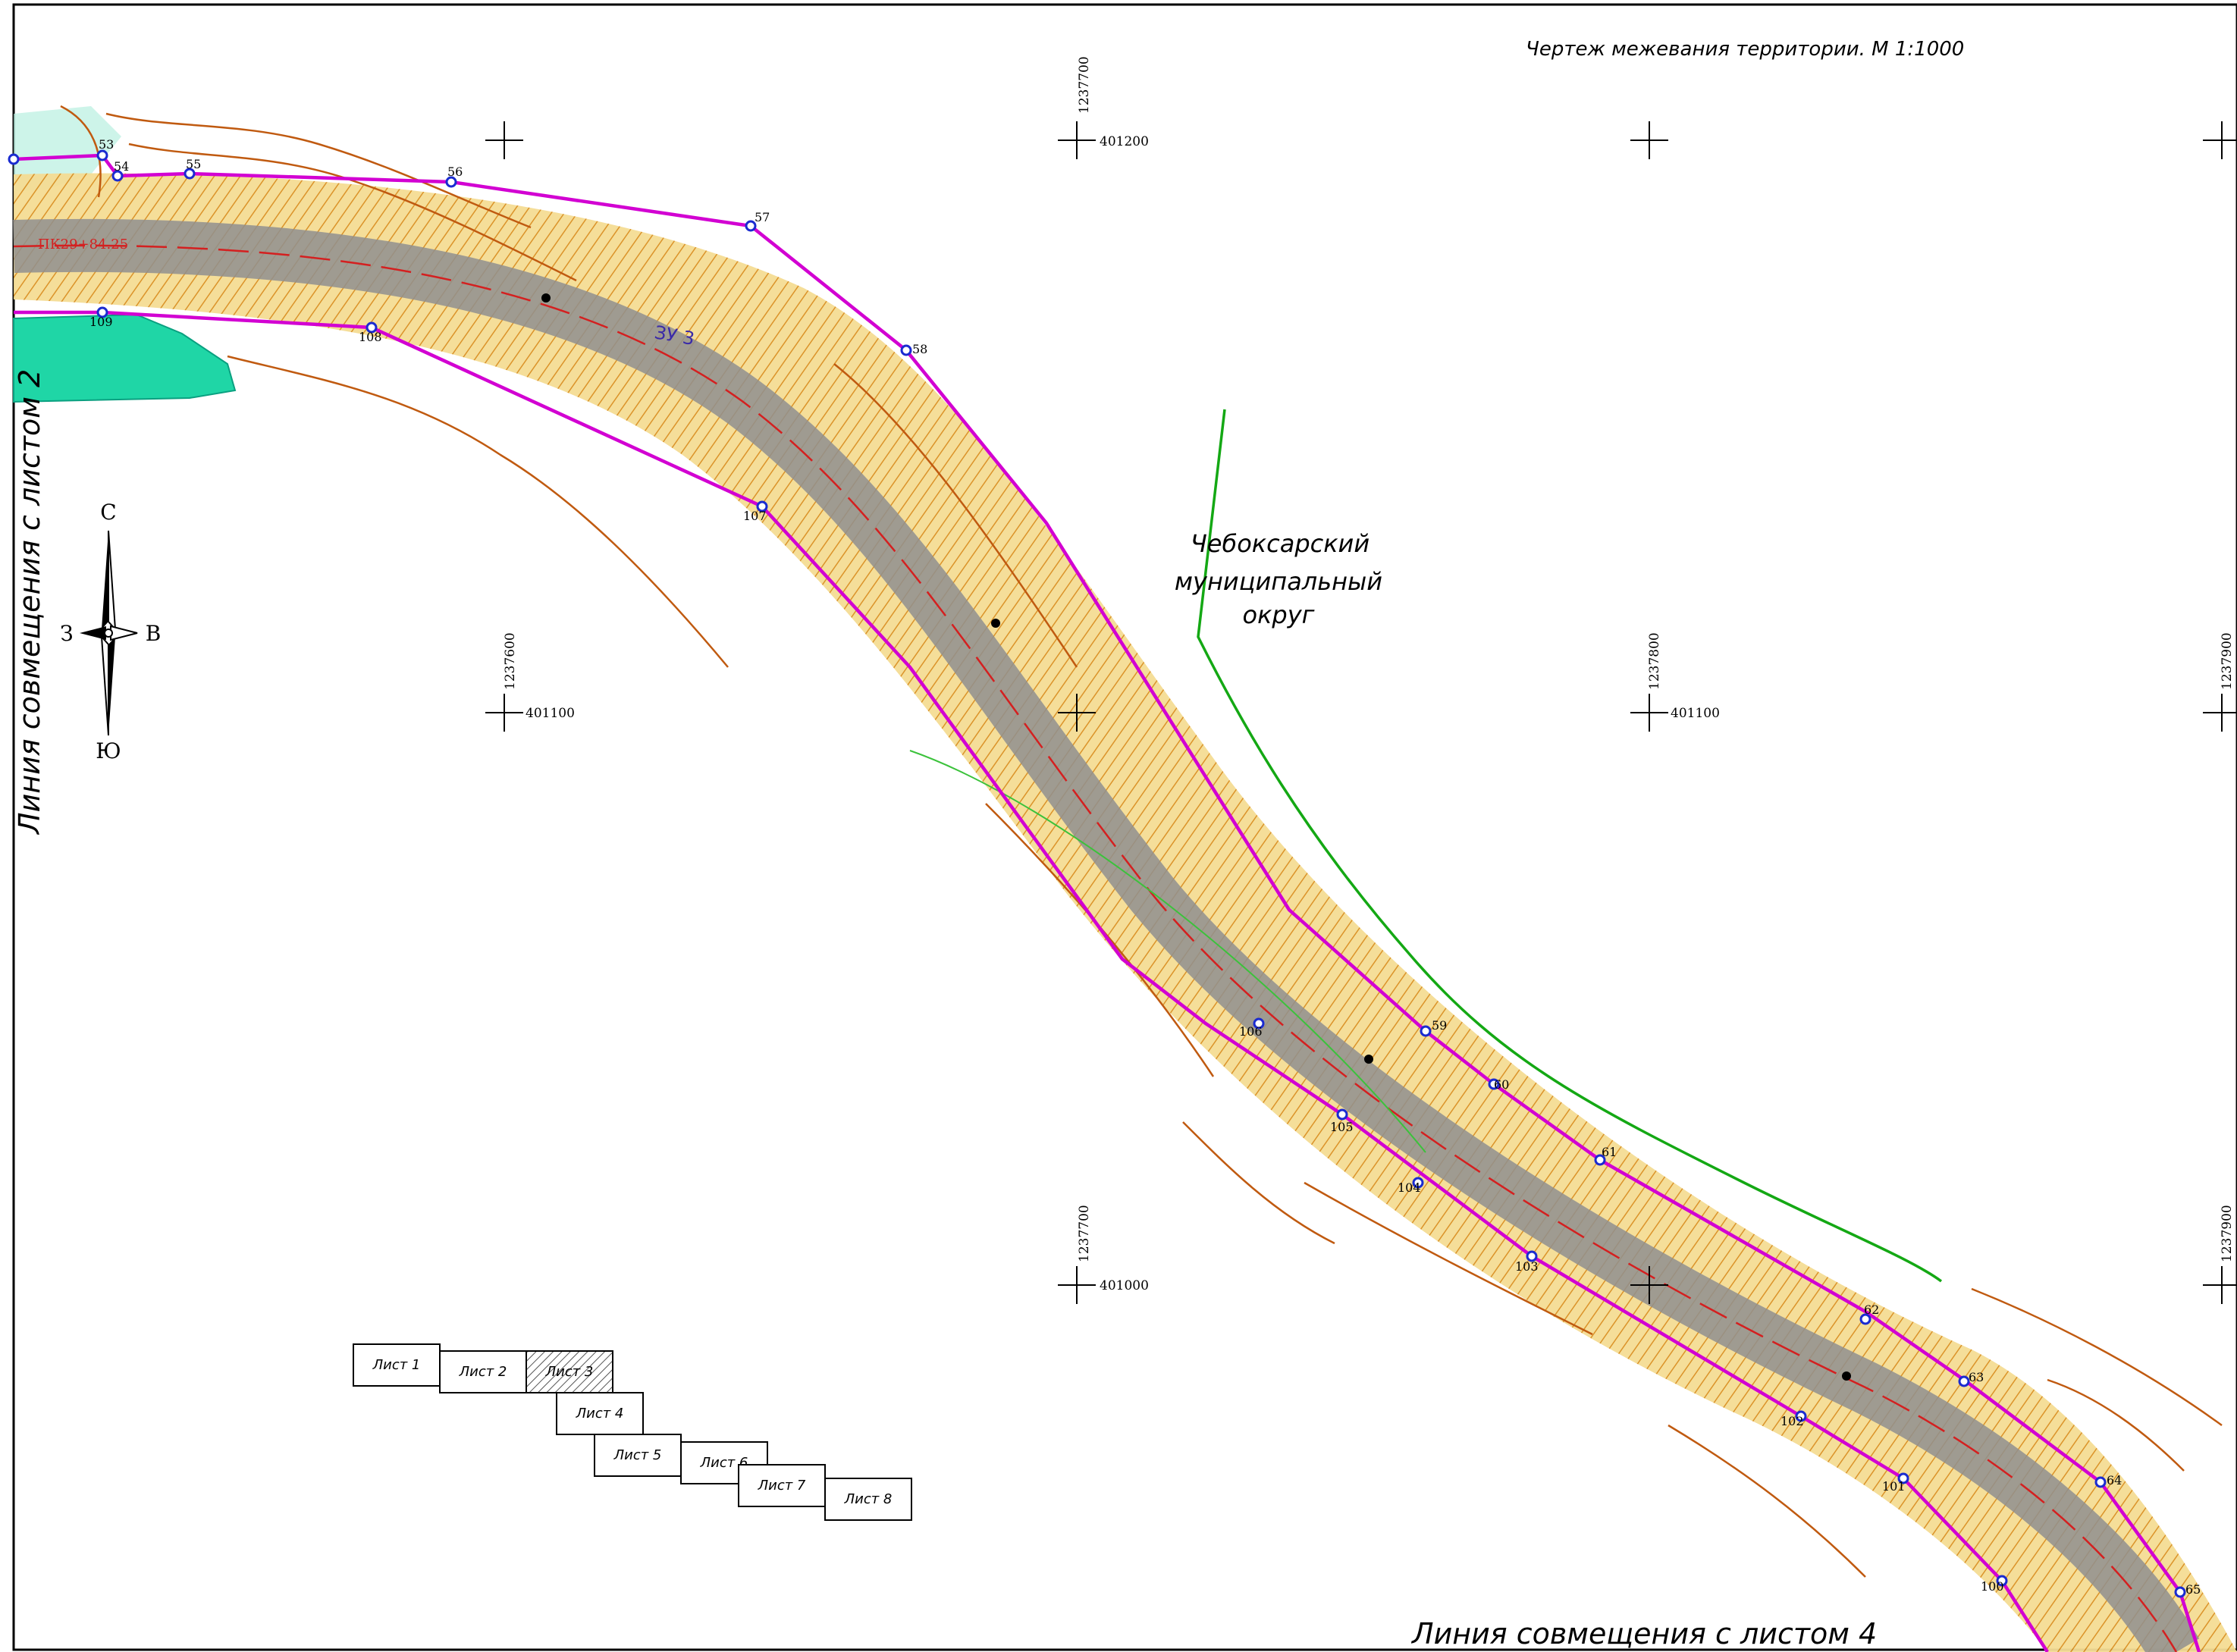 The image size is (2237, 1652). I want to click on point-label: 62, so click(1872, 1309).